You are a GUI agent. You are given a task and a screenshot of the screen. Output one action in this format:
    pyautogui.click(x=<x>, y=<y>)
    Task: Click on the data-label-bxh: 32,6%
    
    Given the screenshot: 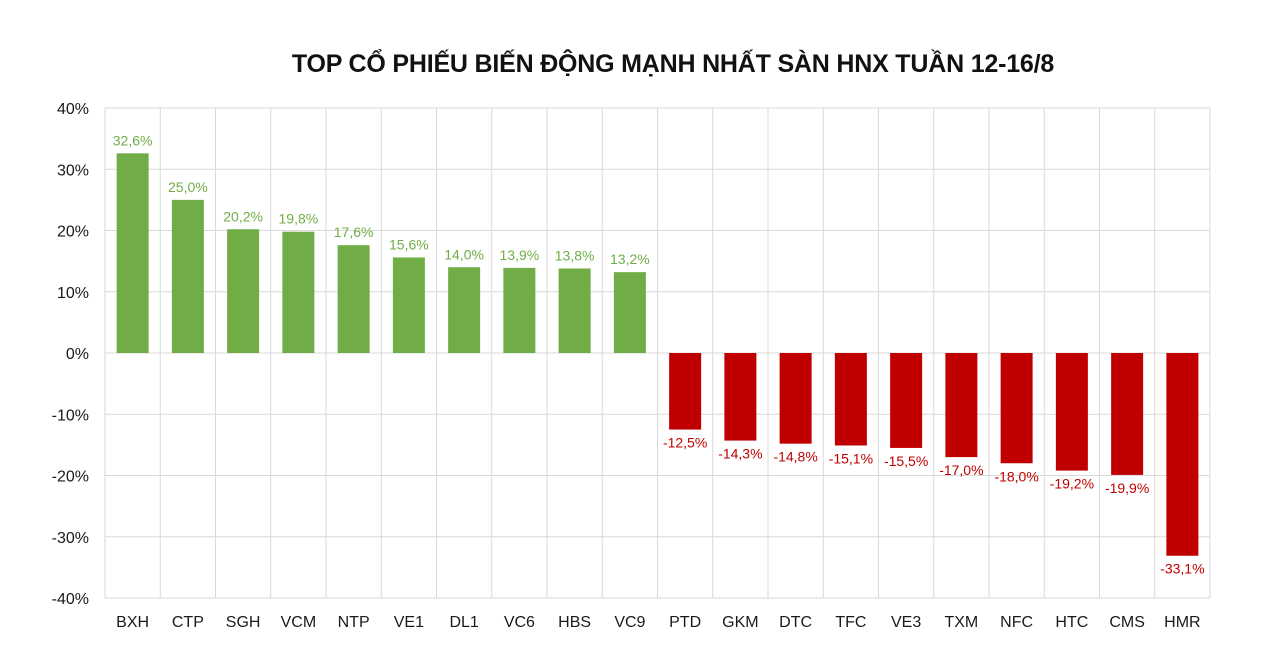 What is the action you would take?
    pyautogui.click(x=133, y=140)
    